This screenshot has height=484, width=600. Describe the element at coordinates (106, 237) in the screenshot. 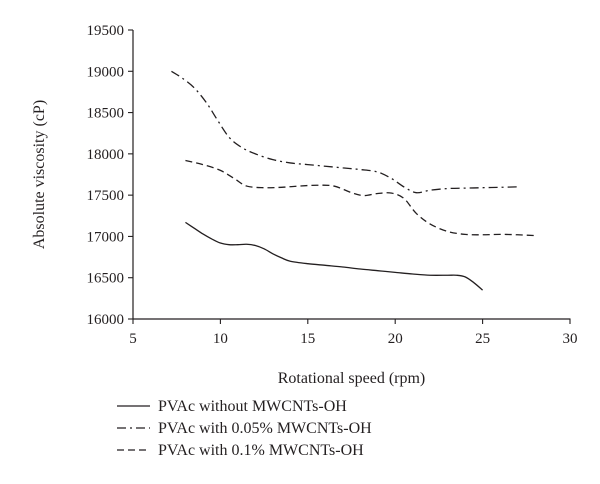

I see `y-tick-label: 17000` at that location.